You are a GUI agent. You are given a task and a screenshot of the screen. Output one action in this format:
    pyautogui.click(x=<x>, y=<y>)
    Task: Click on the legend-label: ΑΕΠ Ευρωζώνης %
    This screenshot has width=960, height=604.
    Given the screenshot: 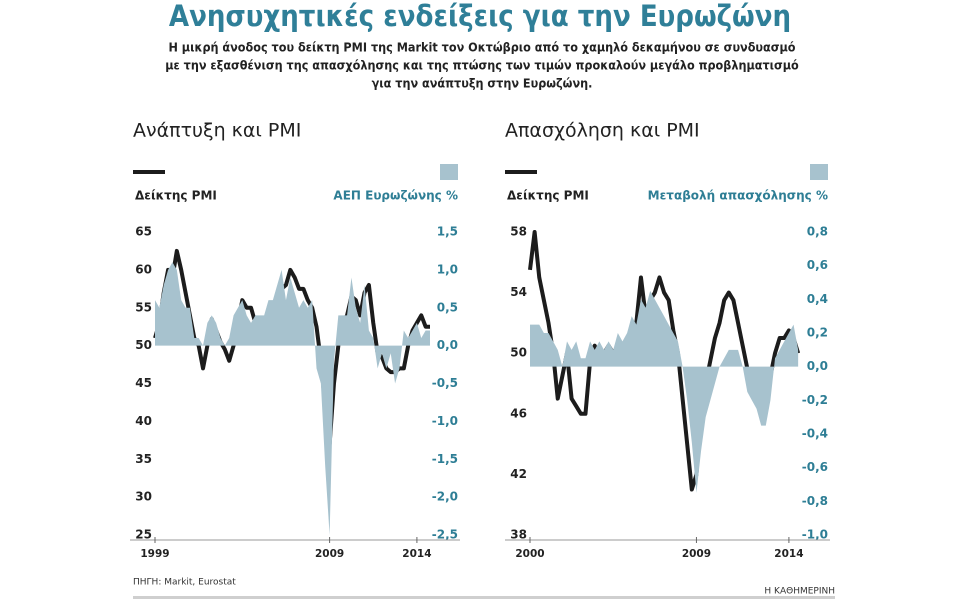 What is the action you would take?
    pyautogui.click(x=395, y=196)
    